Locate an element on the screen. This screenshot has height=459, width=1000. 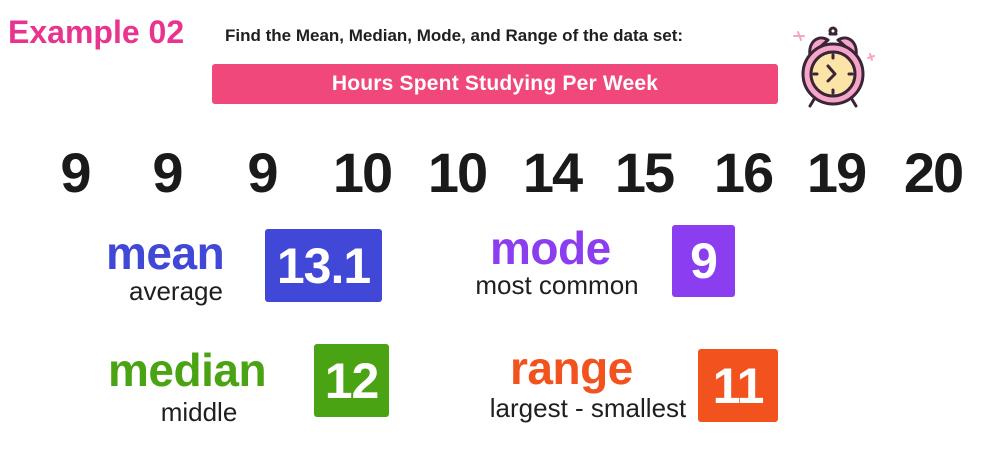
mode-value-box: 9 is located at coordinates (703, 261).